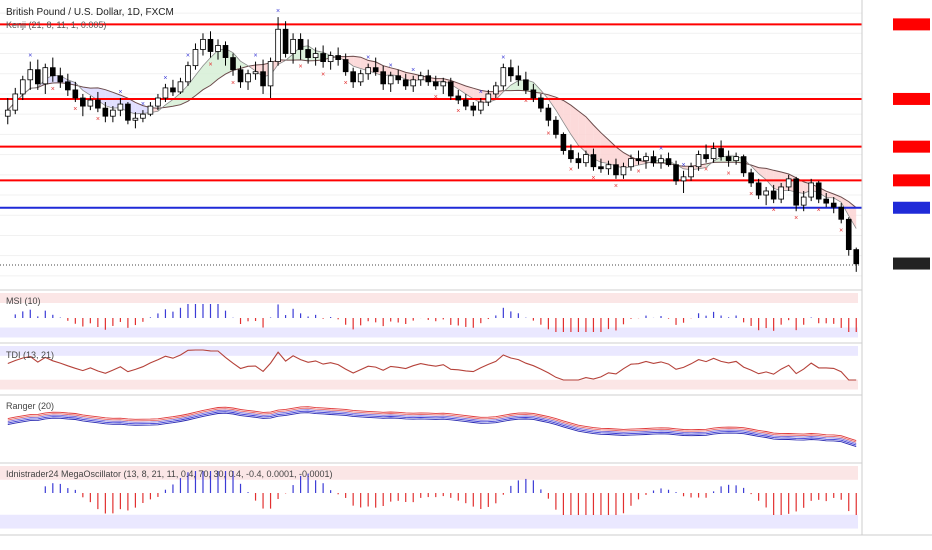 The image size is (932, 550). Describe the element at coordinates (431, 366) in the screenshot. I see `tdi-pane` at that location.